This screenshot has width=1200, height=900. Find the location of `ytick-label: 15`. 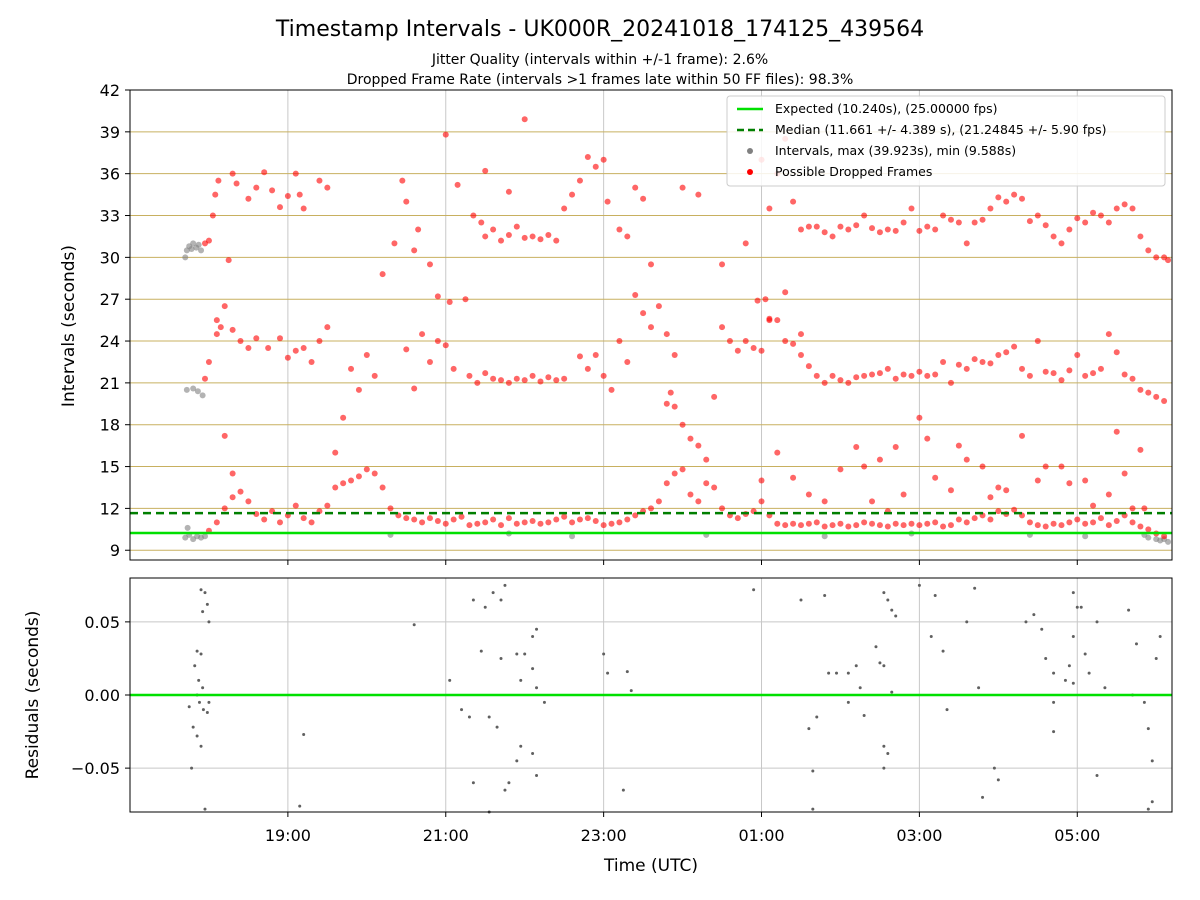

ytick-label: 15 is located at coordinates (110, 467).